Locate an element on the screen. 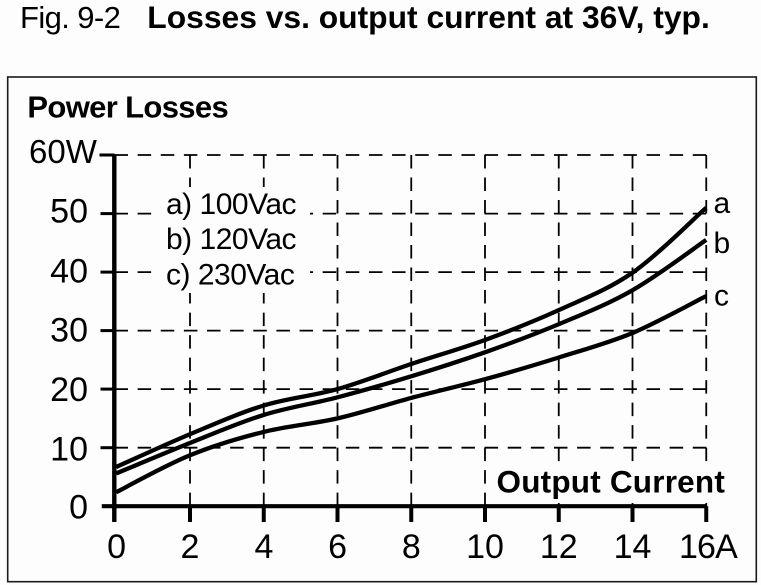  svg-text: 2 is located at coordinates (190, 547).